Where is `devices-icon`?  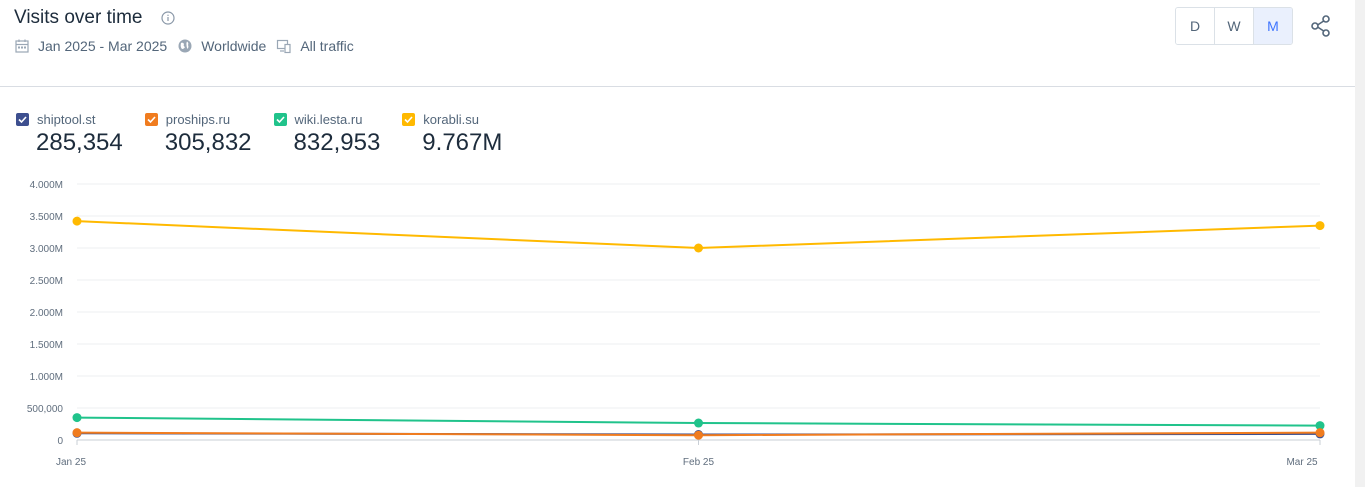
devices-icon is located at coordinates (284, 46).